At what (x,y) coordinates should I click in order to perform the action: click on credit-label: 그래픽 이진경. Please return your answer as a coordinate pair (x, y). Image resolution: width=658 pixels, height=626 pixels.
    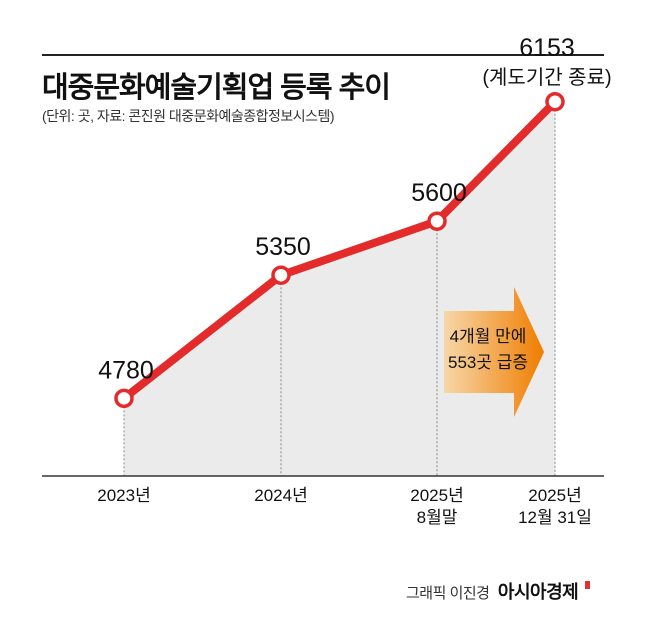
    Looking at the image, I should click on (448, 593).